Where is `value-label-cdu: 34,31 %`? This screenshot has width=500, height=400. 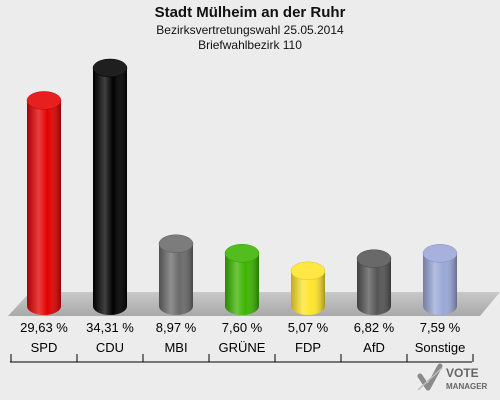 value-label-cdu: 34,31 % is located at coordinates (110, 327).